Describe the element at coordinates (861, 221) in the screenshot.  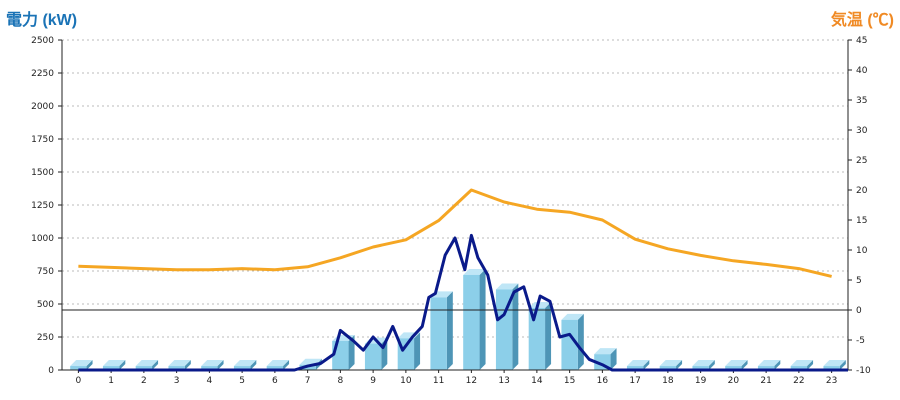
I see `right-tick-label: 15` at that location.